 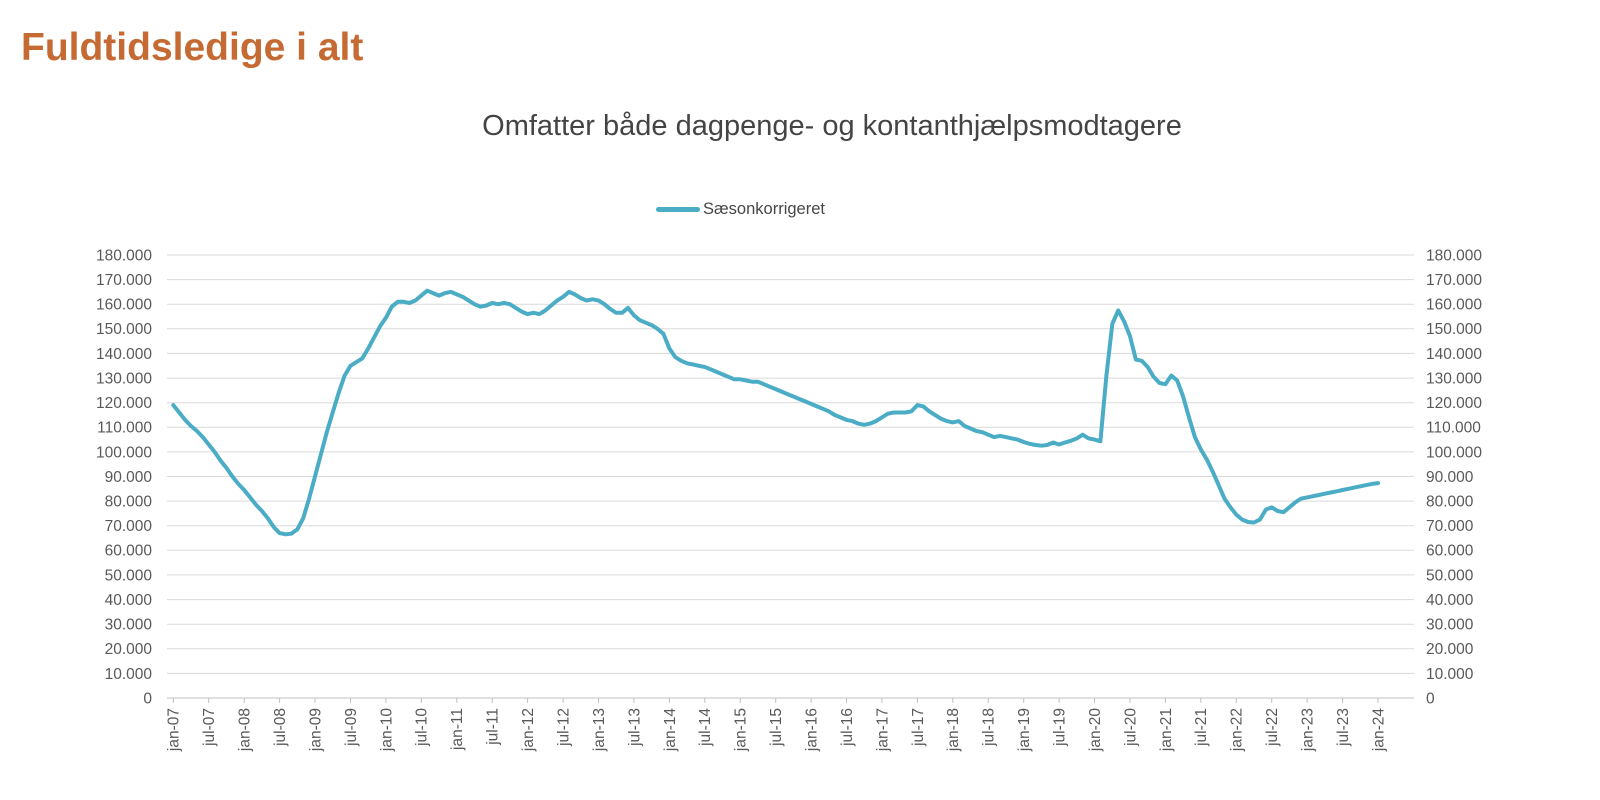 I want to click on y-tick-label-left: 20.000, so click(x=129, y=649).